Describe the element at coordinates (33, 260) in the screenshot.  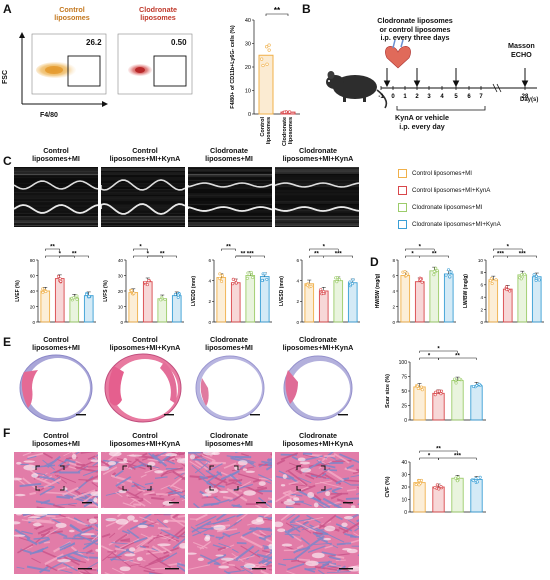
I see `y-tick-label: 80` at that location.